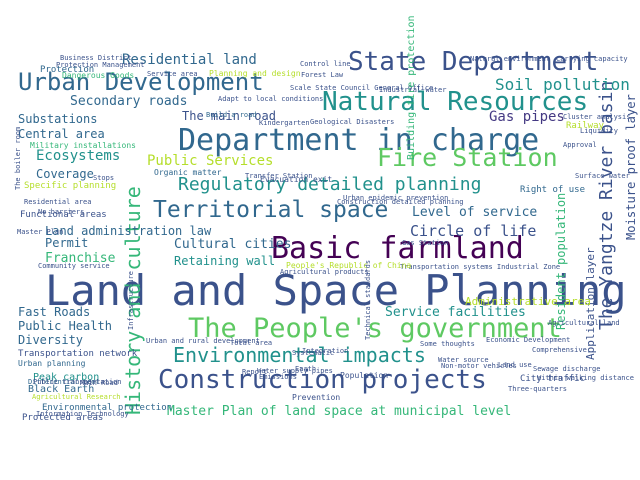  Describe the element at coordinates (455, 102) in the screenshot. I see `word-5: Natural Resources` at that location.